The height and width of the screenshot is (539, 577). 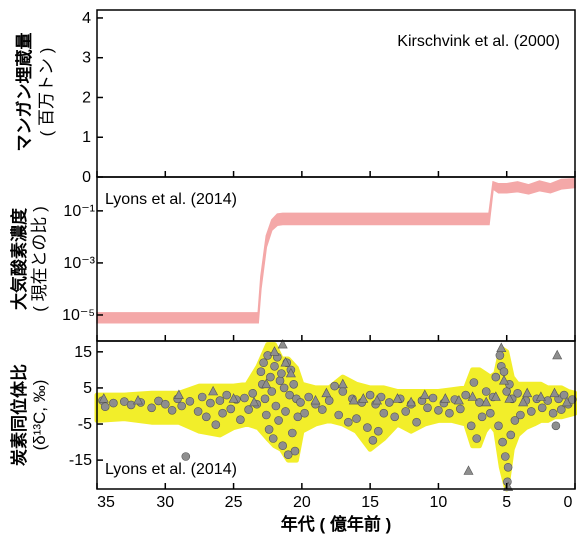 I want to click on manganese-y-ticks: 0 1 2 3 4, so click(x=92, y=98).